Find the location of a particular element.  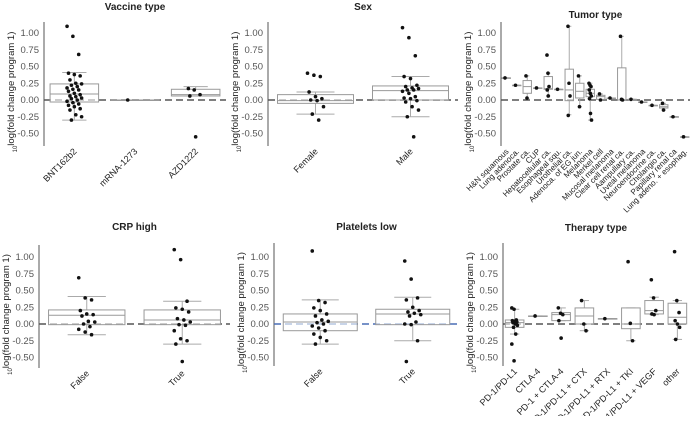

x-tick-label: Female is located at coordinates (306, 160).